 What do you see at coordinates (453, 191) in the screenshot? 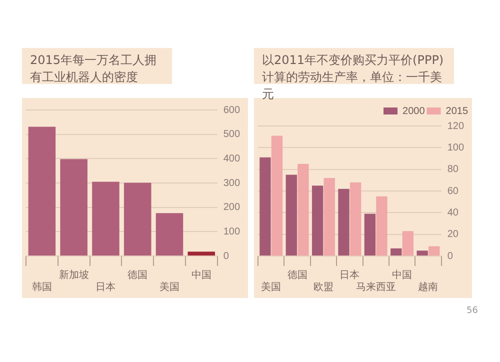
I see `y-tick-label: 60` at bounding box center [453, 191].